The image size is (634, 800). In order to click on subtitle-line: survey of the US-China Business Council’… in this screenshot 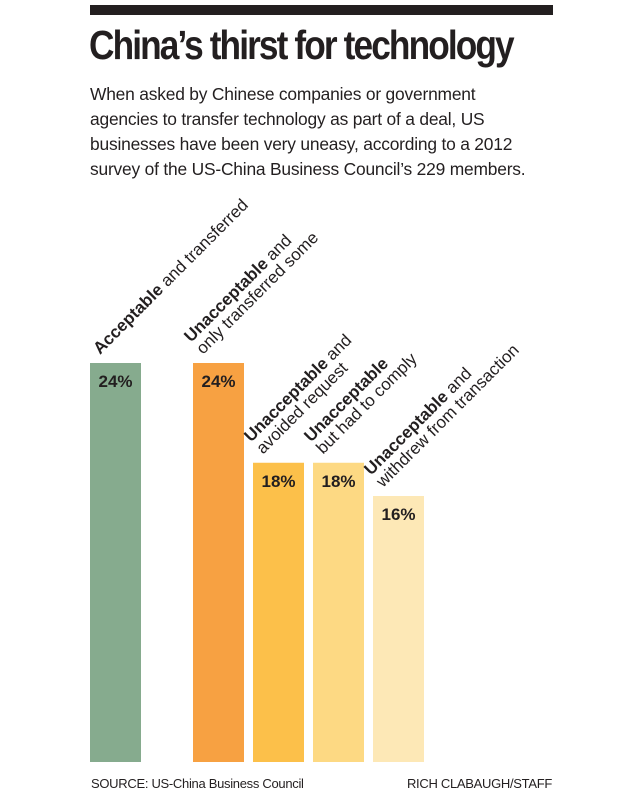, I will do `click(308, 169)`.